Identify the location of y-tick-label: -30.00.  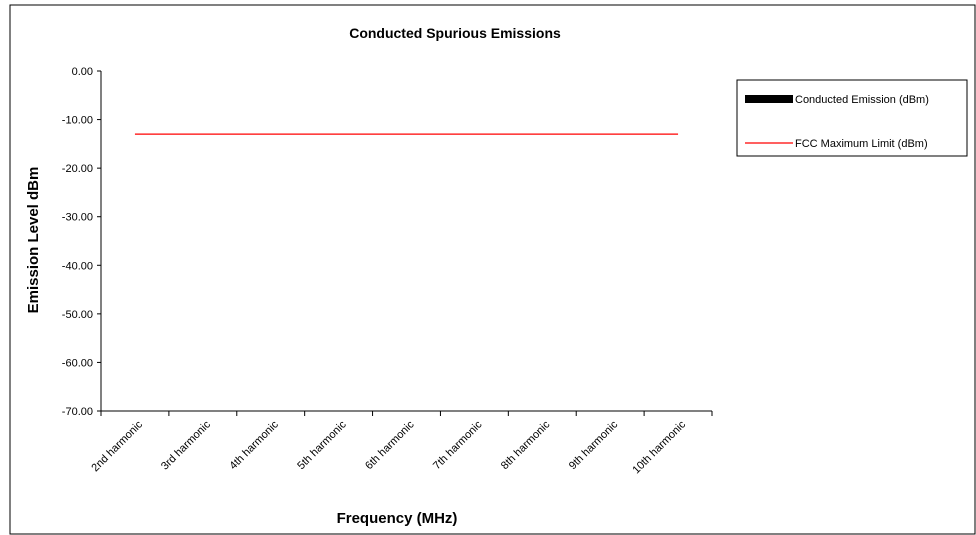
(77, 218).